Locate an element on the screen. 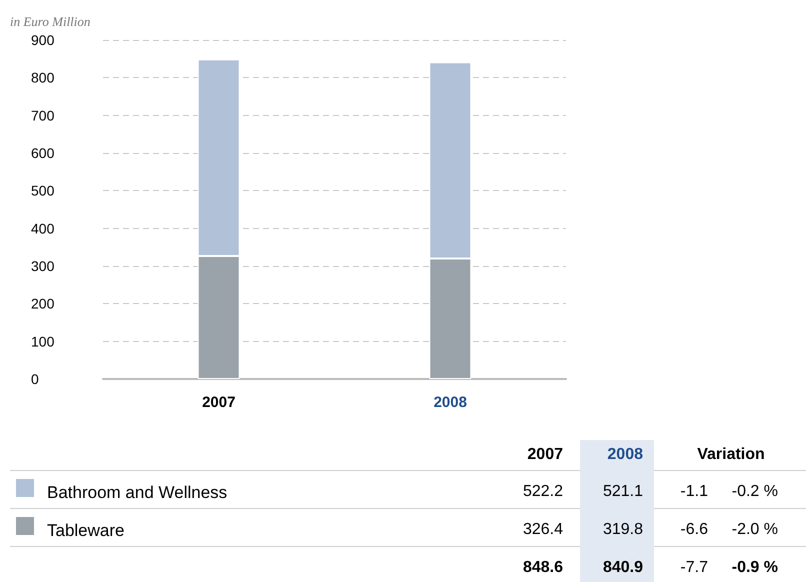 The width and height of the screenshot is (806, 582). y-tick-label: 100 is located at coordinates (43, 341).